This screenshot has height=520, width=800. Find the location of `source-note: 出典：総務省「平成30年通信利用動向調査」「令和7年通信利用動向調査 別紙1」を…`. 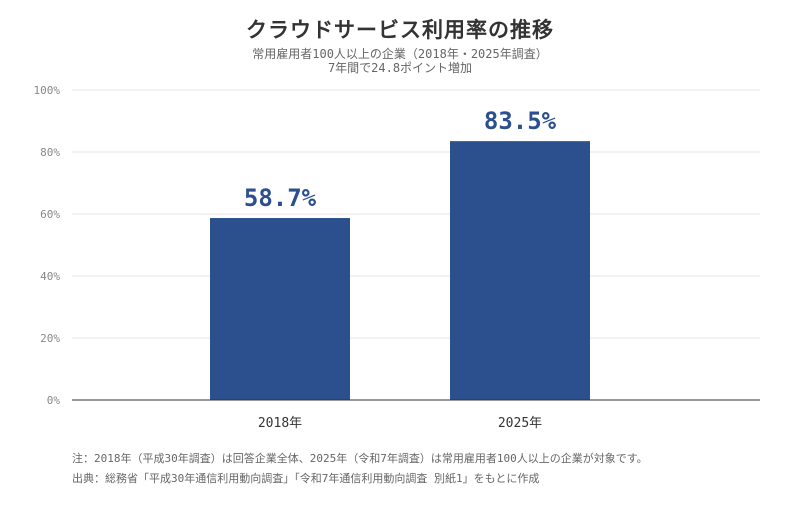

source-note: 出典：総務省「平成30年通信利用動向調査」「令和7年通信利用動向調査 別紙1」を… is located at coordinates (306, 478).